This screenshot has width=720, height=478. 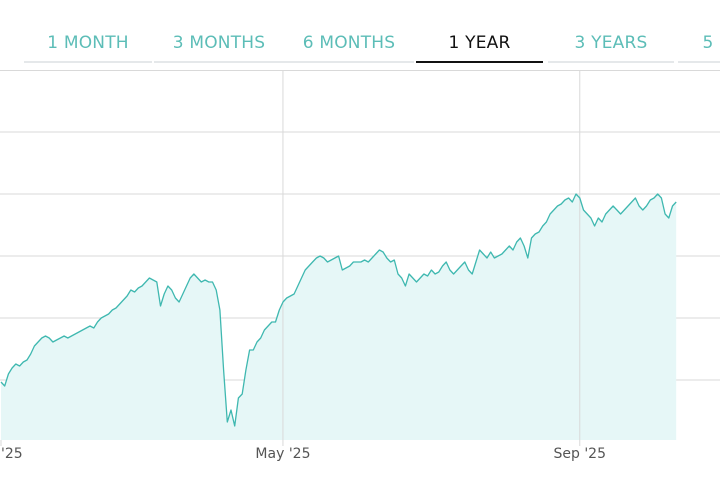 I want to click on tab-1-year: 1 YEAR, so click(x=479, y=44).